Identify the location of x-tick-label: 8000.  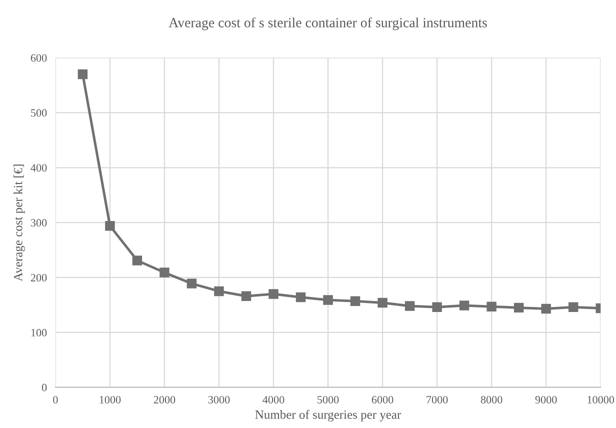
(491, 400).